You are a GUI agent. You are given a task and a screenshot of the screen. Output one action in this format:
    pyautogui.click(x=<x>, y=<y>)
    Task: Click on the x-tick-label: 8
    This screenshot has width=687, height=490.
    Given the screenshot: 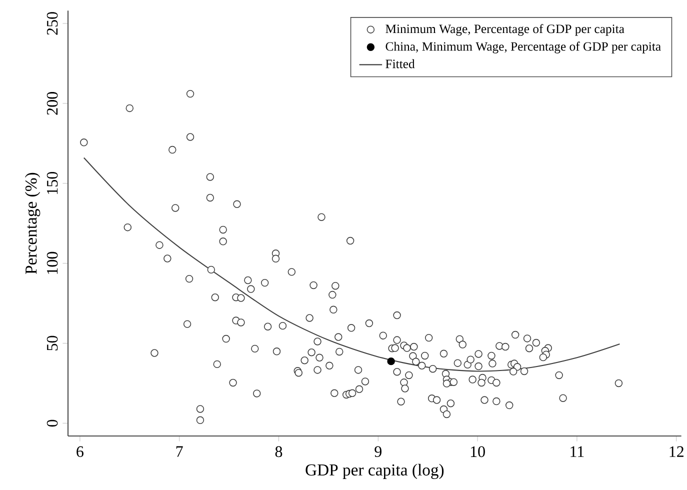 What is the action you would take?
    pyautogui.click(x=278, y=452)
    